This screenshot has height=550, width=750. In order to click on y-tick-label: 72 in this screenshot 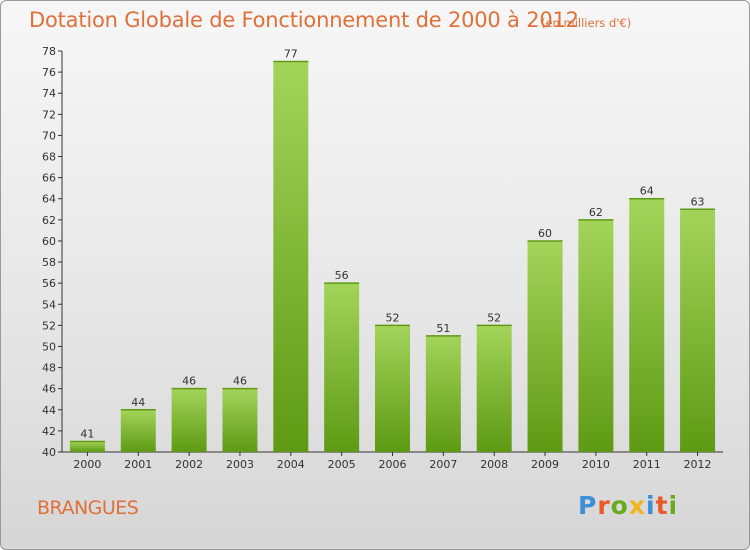, I will do `click(49, 114)`.